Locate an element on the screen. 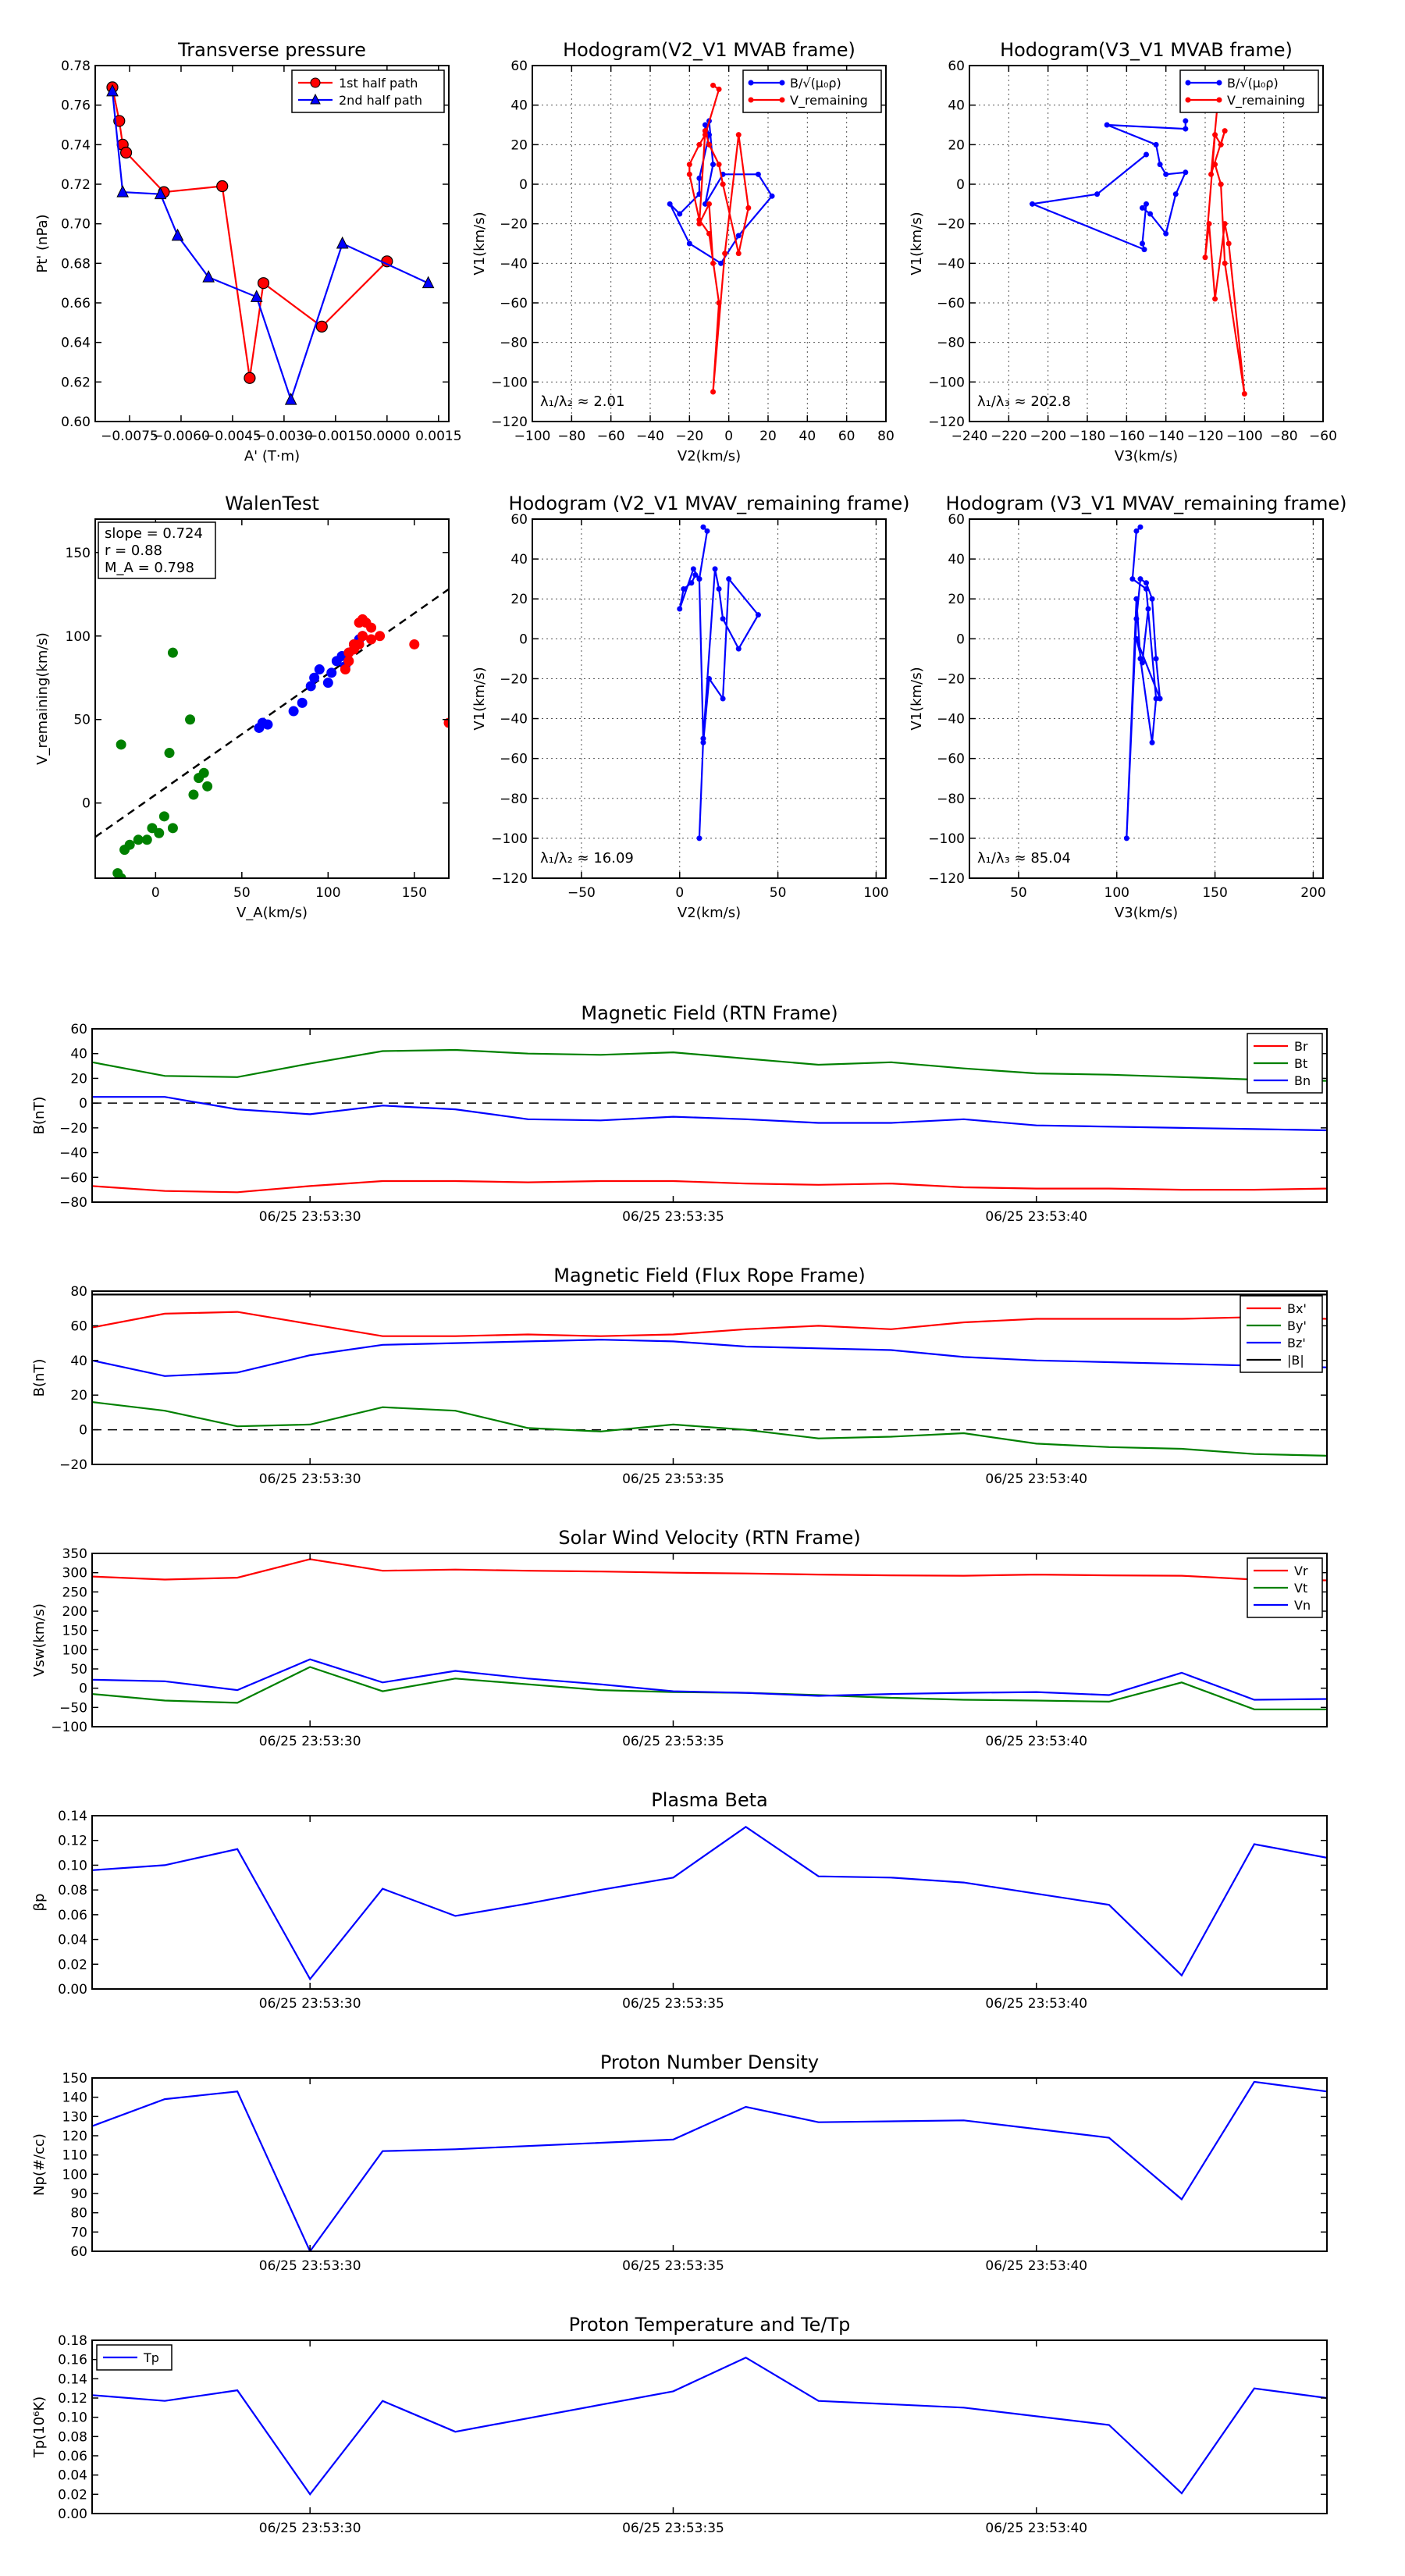 The height and width of the screenshot is (2576, 1405). y-tick-label: 50 is located at coordinates (82, 720).